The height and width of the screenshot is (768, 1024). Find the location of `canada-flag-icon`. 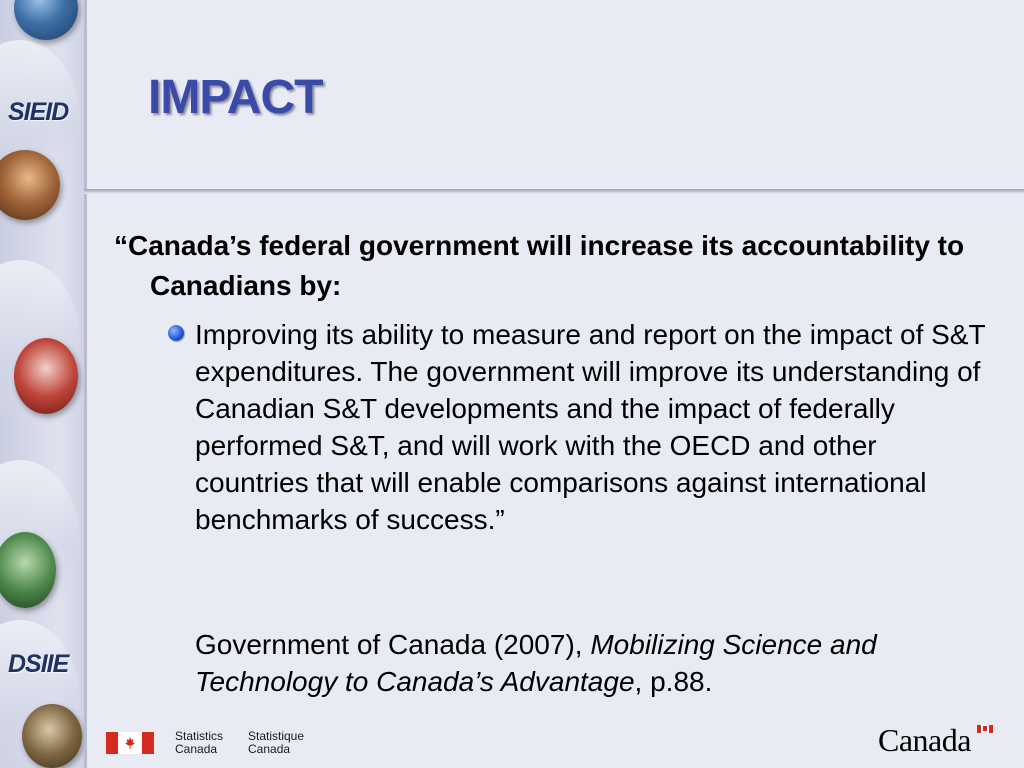

canada-flag-icon is located at coordinates (130, 743).